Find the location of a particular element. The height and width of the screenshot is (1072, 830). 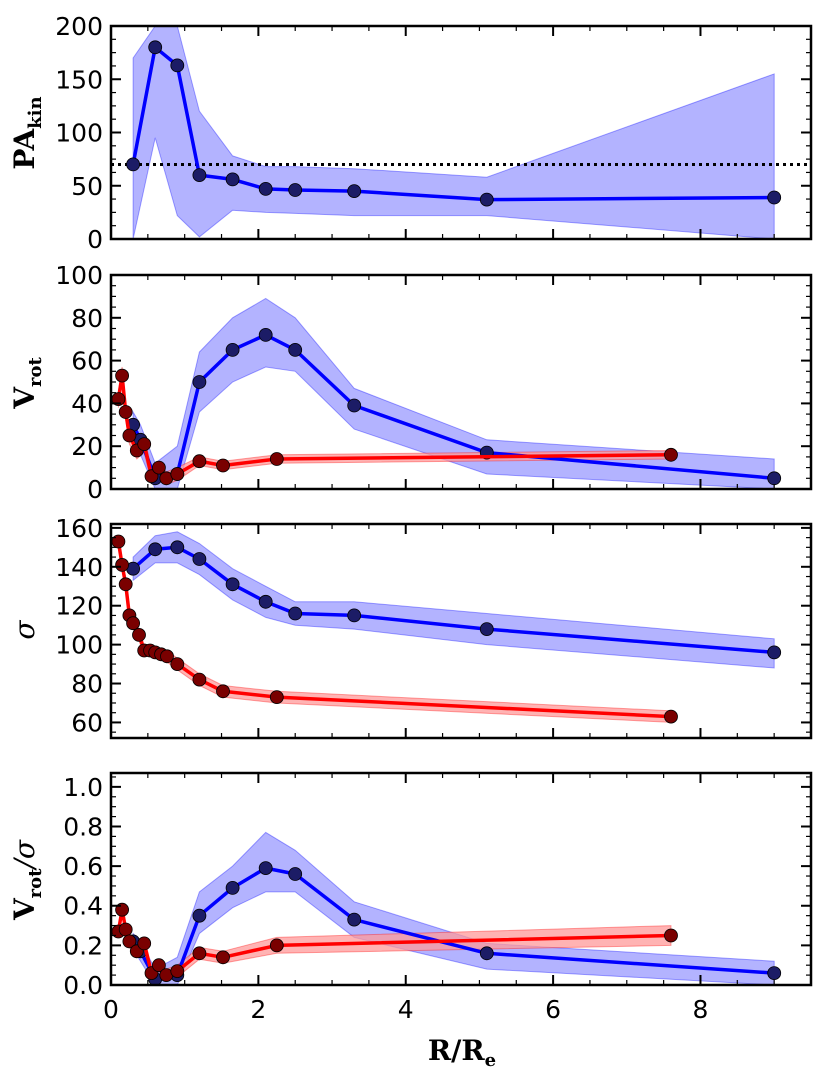

y-tick-label: 0.6 is located at coordinates (83, 866).